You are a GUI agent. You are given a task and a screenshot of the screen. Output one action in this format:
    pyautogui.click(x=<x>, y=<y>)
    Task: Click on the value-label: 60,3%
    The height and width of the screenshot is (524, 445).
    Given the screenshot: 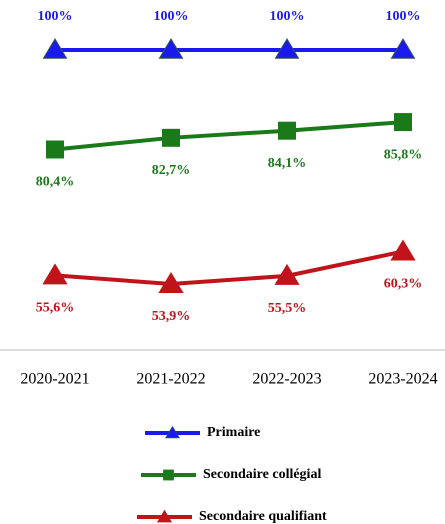 What is the action you would take?
    pyautogui.click(x=403, y=284)
    